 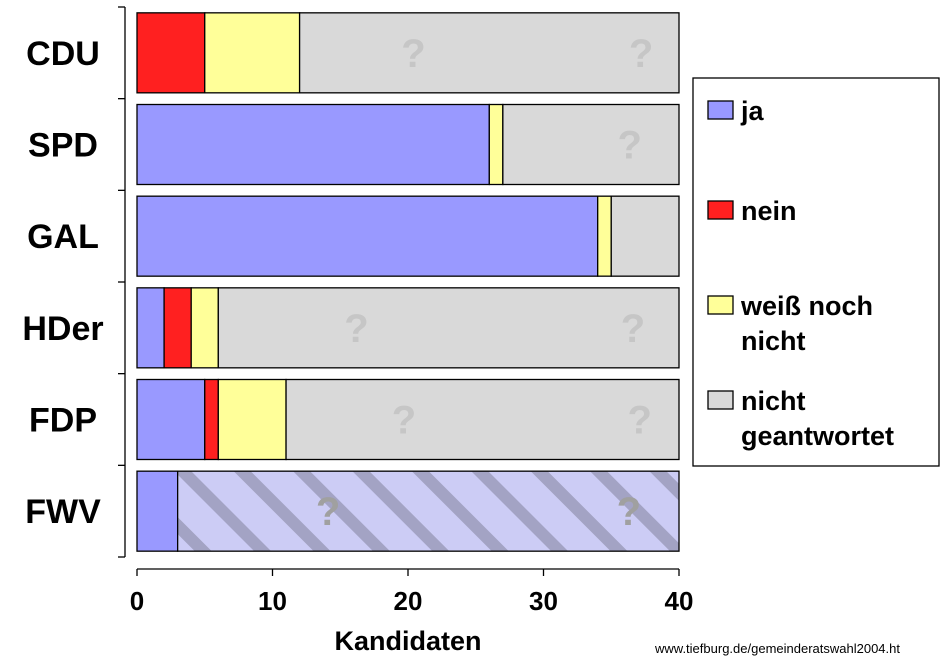 What do you see at coordinates (591, 144) in the screenshot?
I see `bar-spd-nicht-geantwortet` at bounding box center [591, 144].